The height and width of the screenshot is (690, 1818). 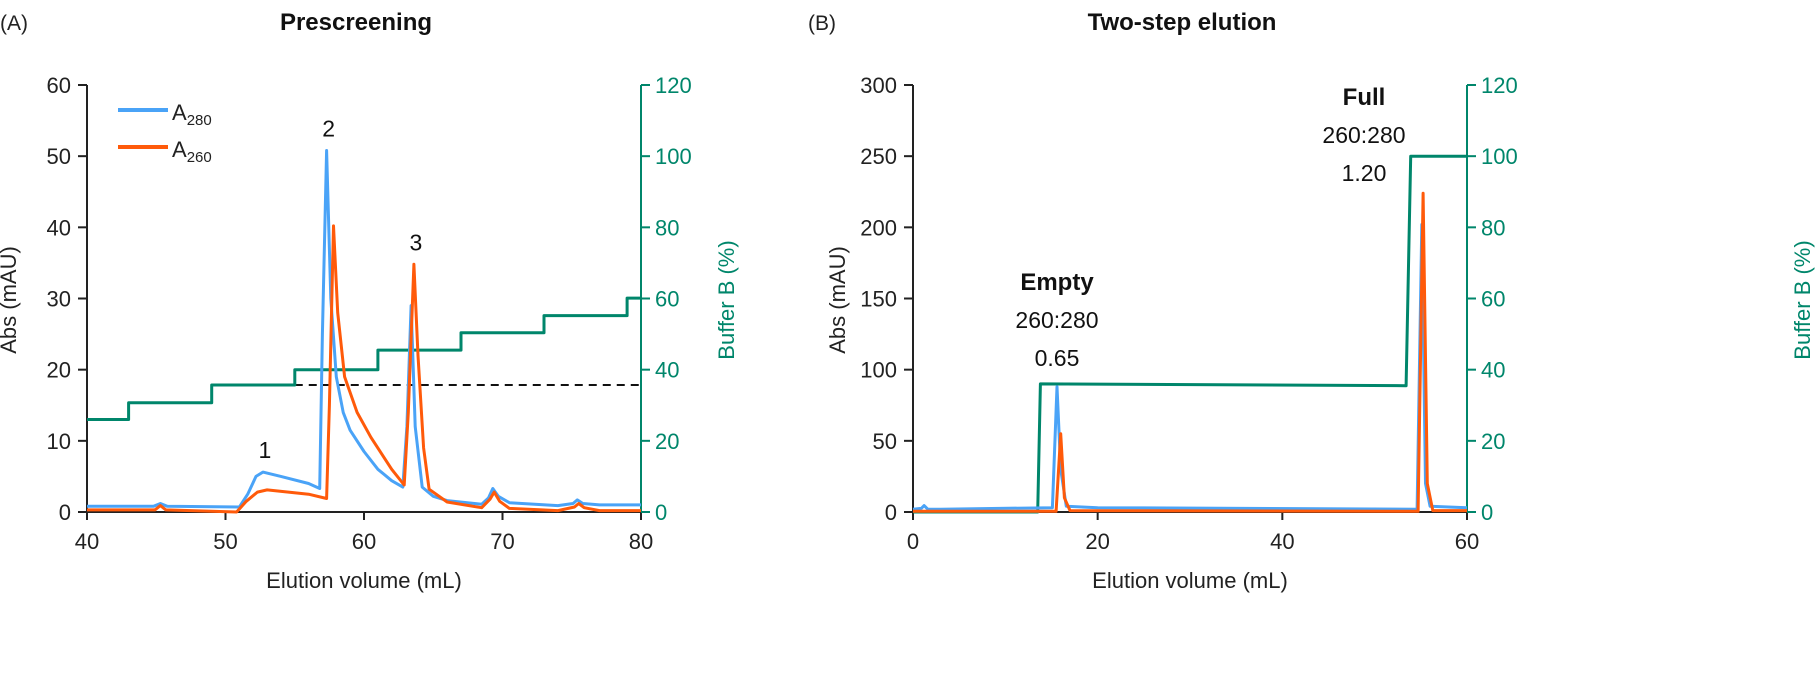 I want to click on chart-title: Prescreening, so click(x=356, y=22).